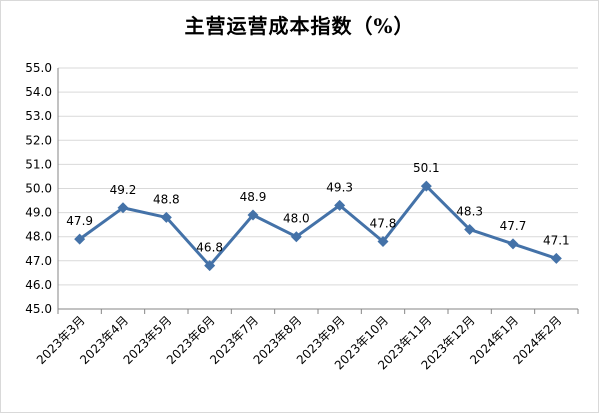 The width and height of the screenshot is (599, 413). I want to click on y-tick-label: 52.0, so click(38, 140).